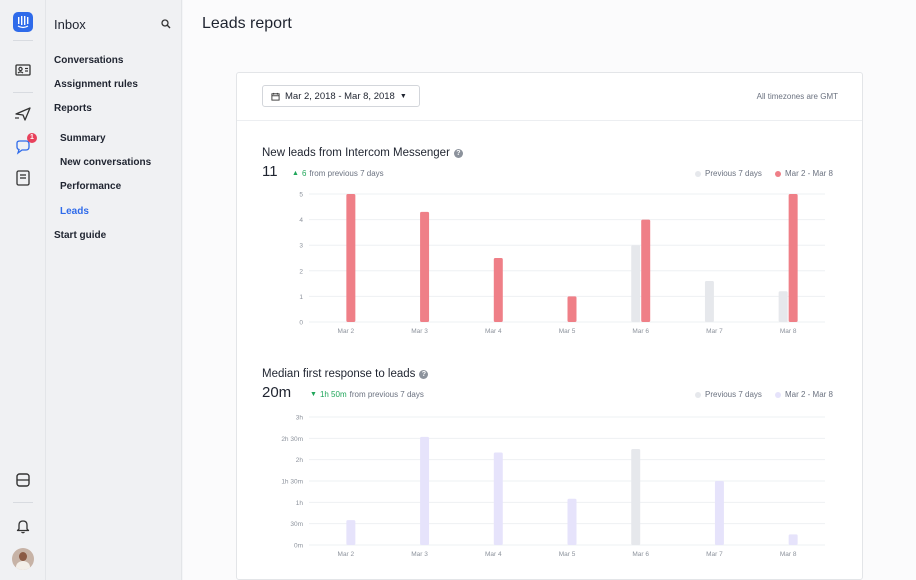  Describe the element at coordinates (23, 565) in the screenshot. I see `avatar-body` at that location.